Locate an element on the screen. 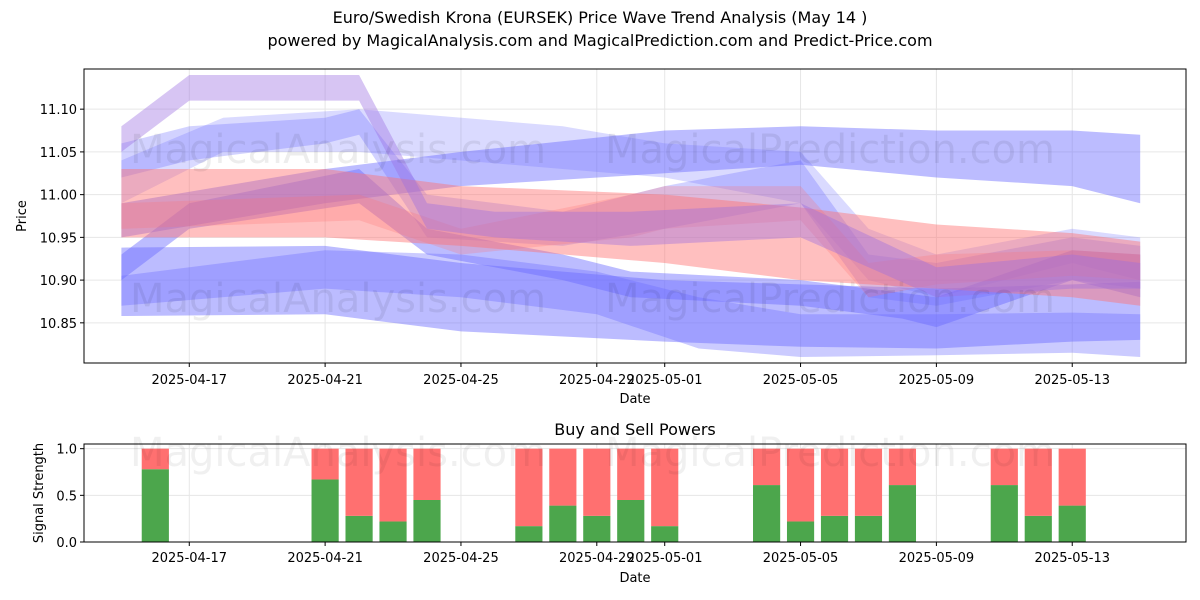 This screenshot has width=1200, height=600. price-x-tick-label: 2025-04-29 is located at coordinates (597, 380).